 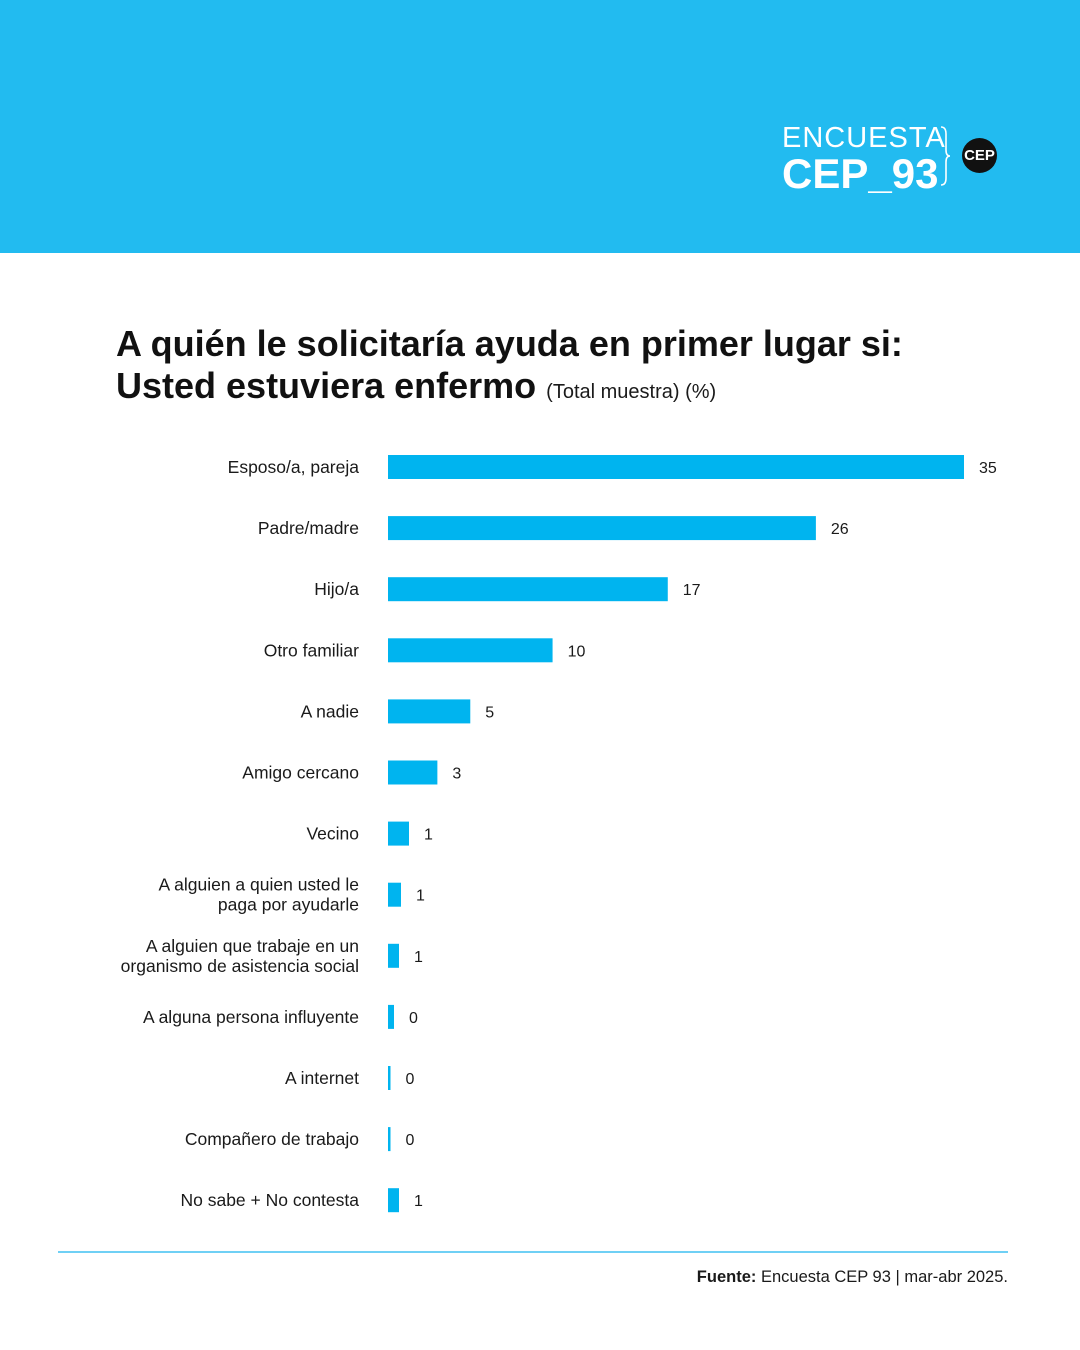 I want to click on logo-line-cep93: CEP_93, so click(x=860, y=173).